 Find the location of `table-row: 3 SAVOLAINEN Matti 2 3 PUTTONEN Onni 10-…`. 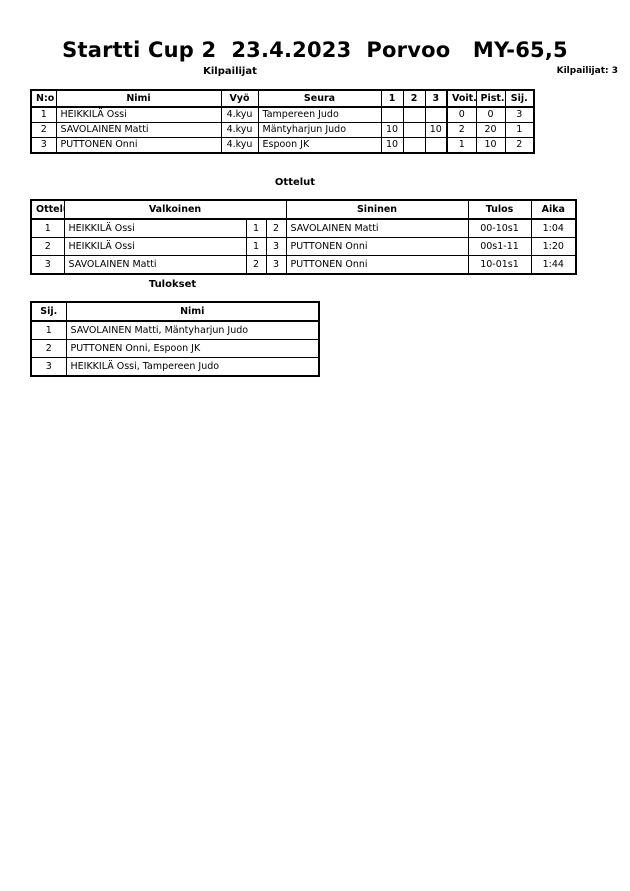

table-row: 3 SAVOLAINEN Matti 2 3 PUTTONEN Onni 10-… is located at coordinates (303, 265).